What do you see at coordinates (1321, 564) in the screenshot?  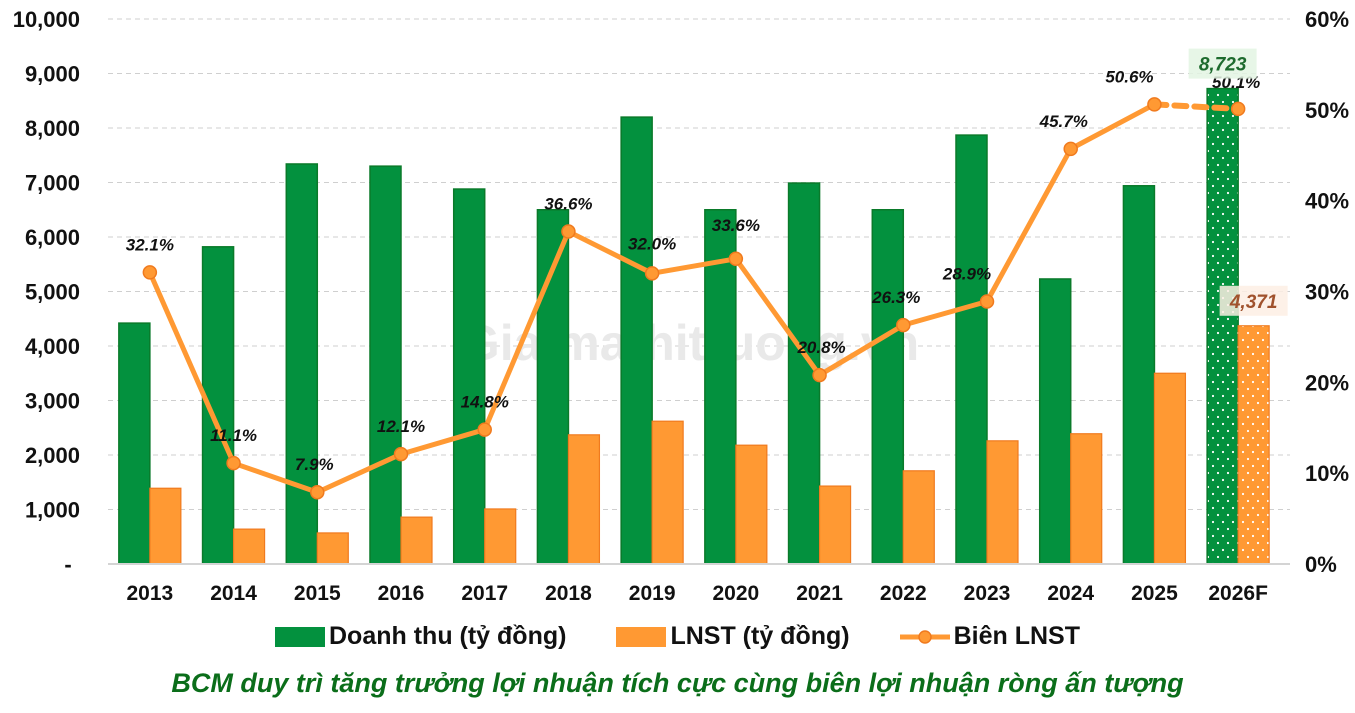 I see `y-right-tick-label: 0%` at bounding box center [1321, 564].